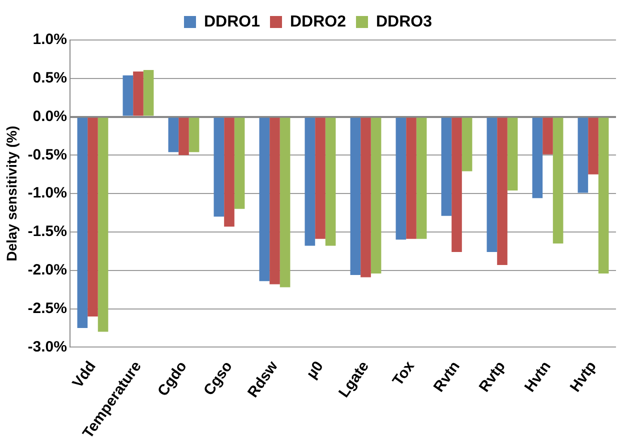  What do you see at coordinates (318, 21) in the screenshot?
I see `legend-label: DDRO2` at bounding box center [318, 21].